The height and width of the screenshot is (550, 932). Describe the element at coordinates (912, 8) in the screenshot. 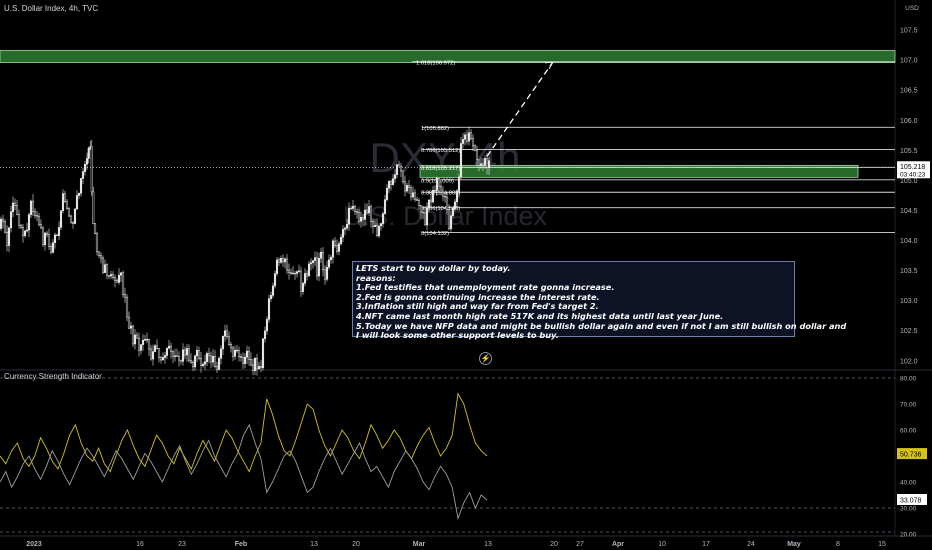

I see `price-axis-currency: USD` at that location.